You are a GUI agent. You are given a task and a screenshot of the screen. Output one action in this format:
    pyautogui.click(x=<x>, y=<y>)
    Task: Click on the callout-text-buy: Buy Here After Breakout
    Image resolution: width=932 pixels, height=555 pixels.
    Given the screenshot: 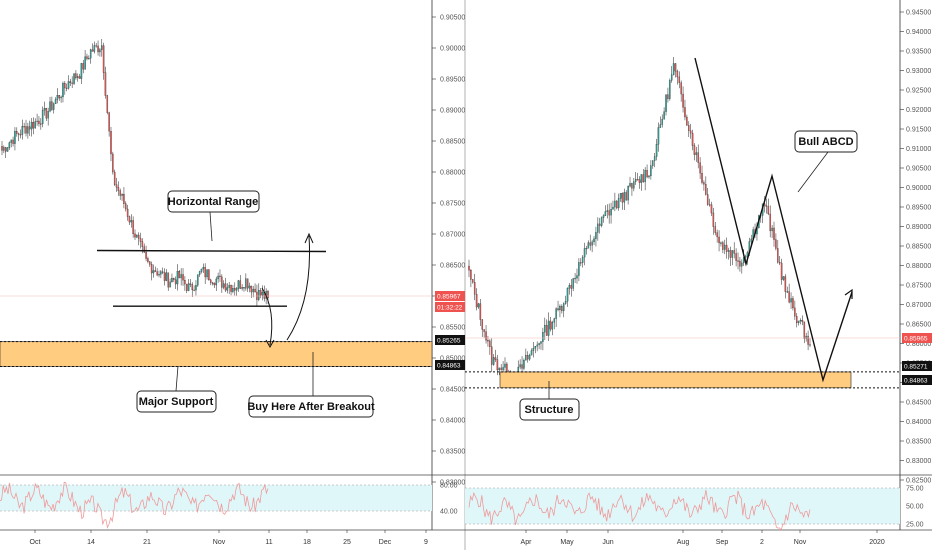 What is the action you would take?
    pyautogui.click(x=311, y=407)
    